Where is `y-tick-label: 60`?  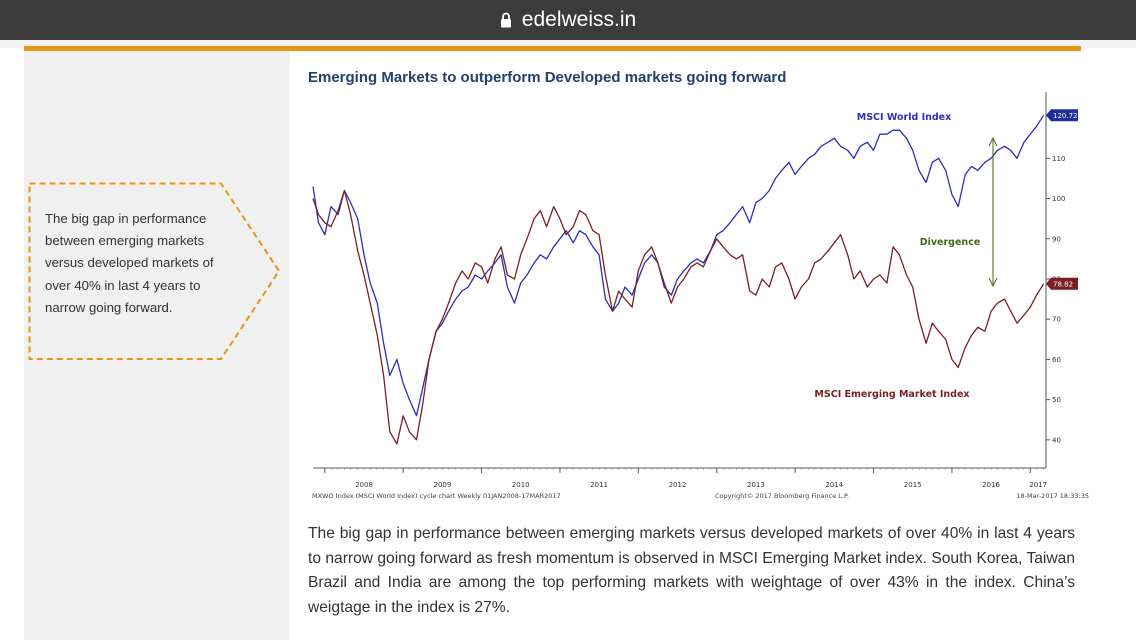 y-tick-label: 60 is located at coordinates (1056, 360).